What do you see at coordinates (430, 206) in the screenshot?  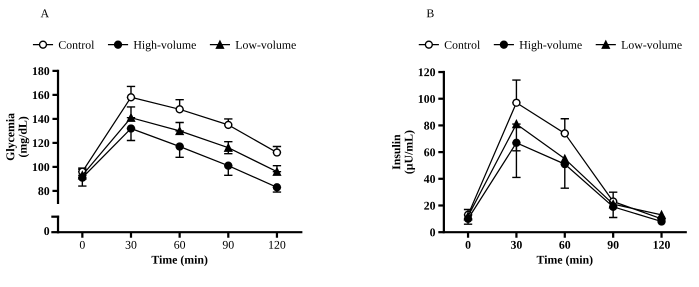 I see `y-tick-label: 20` at bounding box center [430, 206].